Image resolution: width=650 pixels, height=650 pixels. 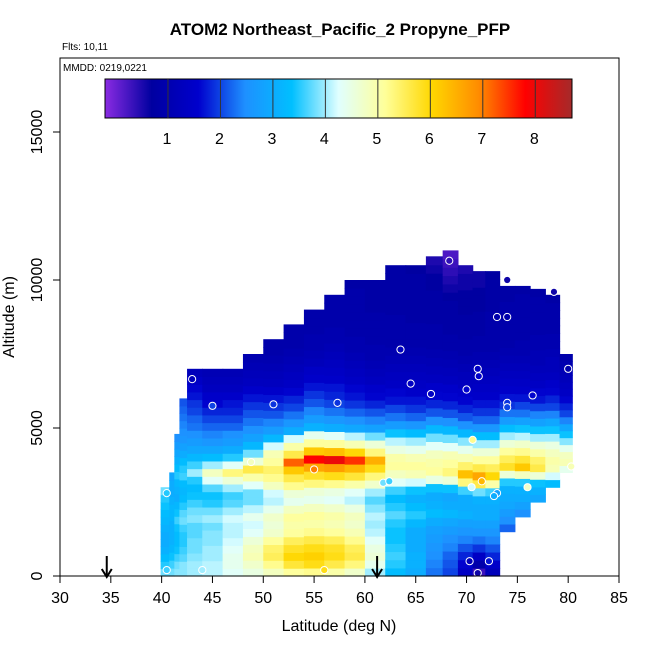 What do you see at coordinates (44, 345) in the screenshot?
I see `y-axis: 0 5000 10000 15000` at bounding box center [44, 345].